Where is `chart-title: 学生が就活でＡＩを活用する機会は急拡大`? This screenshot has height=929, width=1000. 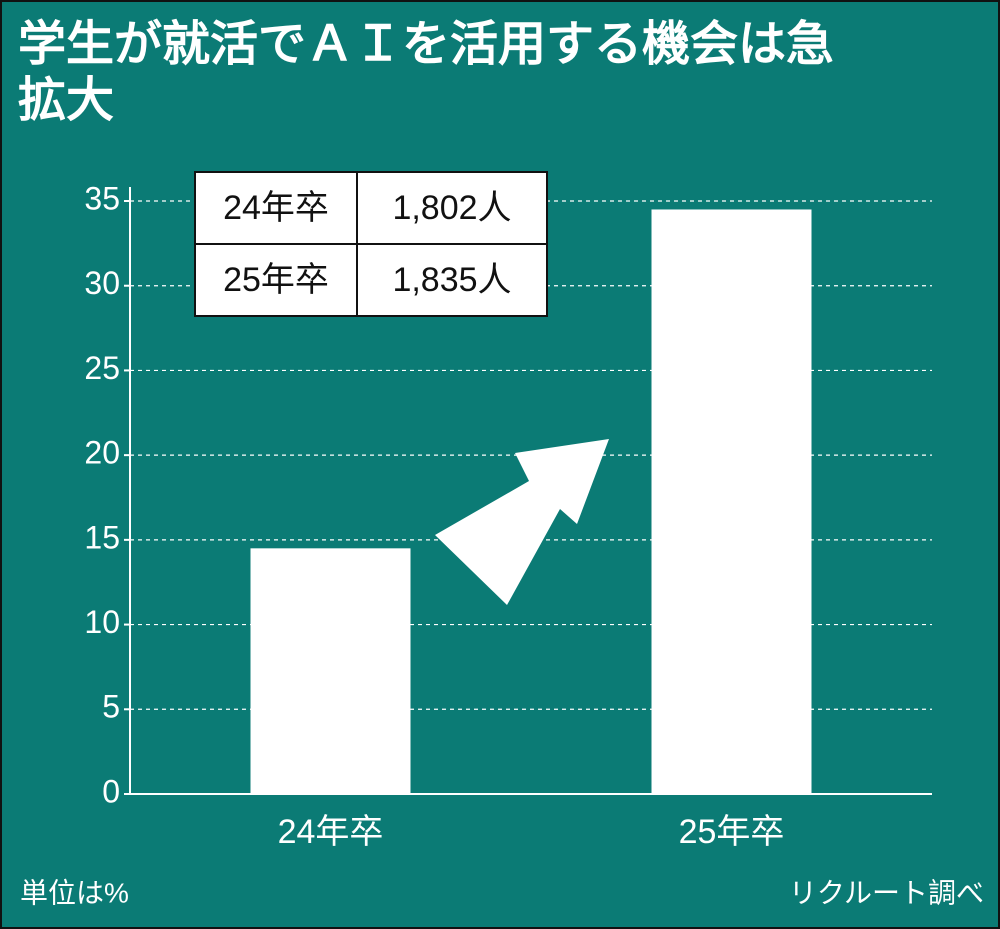
chart-title: 学生が就活でＡＩを活用する機会は急拡大 is located at coordinates (426, 72).